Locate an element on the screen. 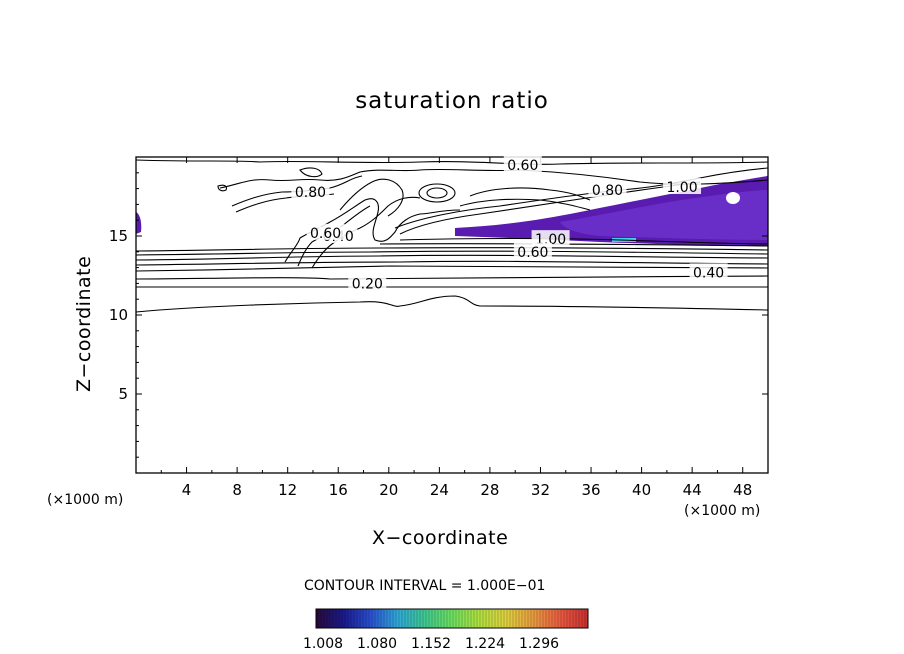 This screenshot has width=904, height=654. y-tick-label: 10 is located at coordinates (118, 315).